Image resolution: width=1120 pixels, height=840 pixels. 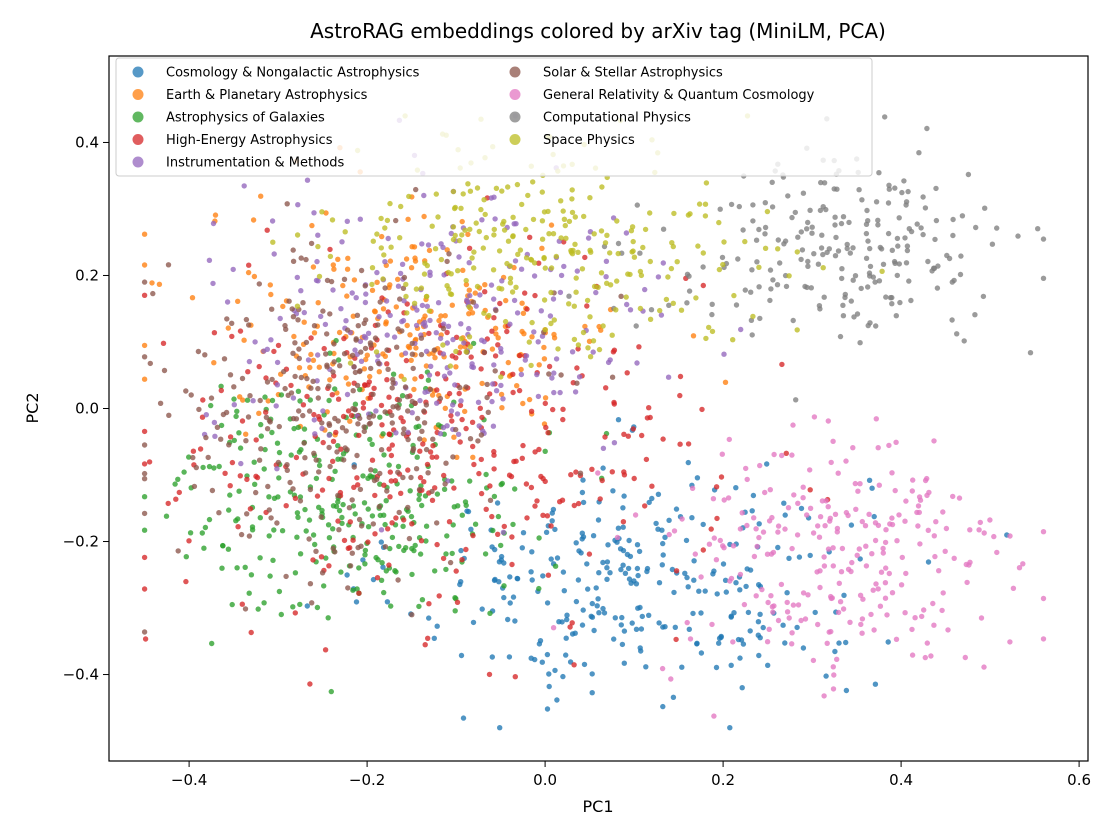 I want to click on y-tick-label: 0.4, so click(x=87, y=142).